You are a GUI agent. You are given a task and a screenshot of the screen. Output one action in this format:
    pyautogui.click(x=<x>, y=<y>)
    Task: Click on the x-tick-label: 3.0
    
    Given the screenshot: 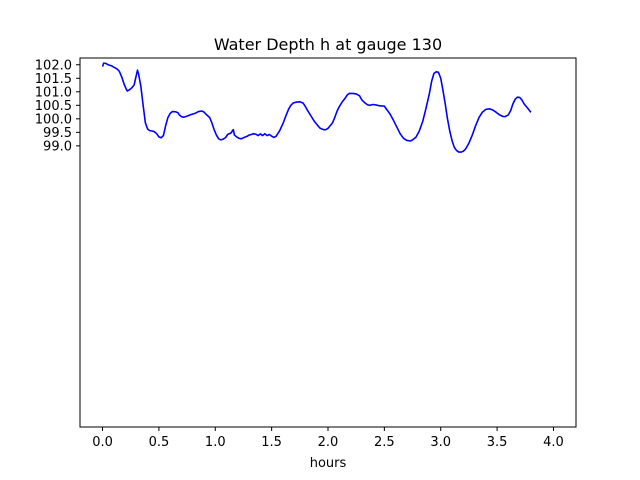 What is the action you would take?
    pyautogui.click(x=440, y=442)
    